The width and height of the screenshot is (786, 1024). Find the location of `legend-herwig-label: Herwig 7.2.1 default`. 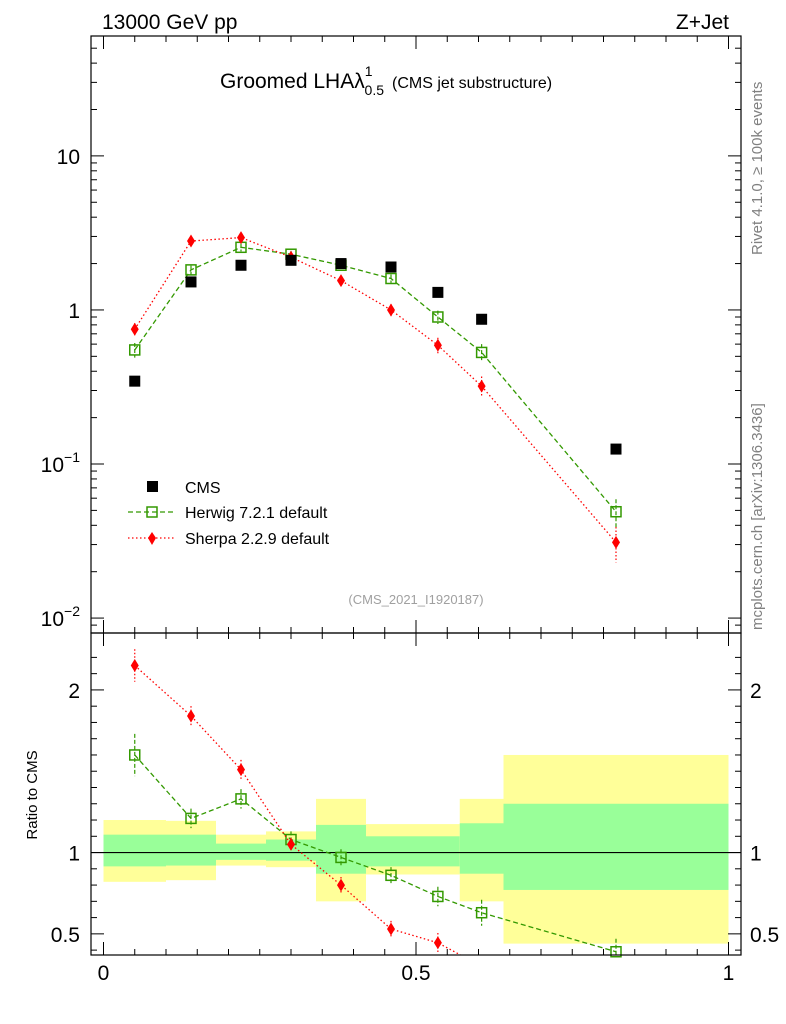

legend-herwig-label: Herwig 7.2.1 default is located at coordinates (256, 513).